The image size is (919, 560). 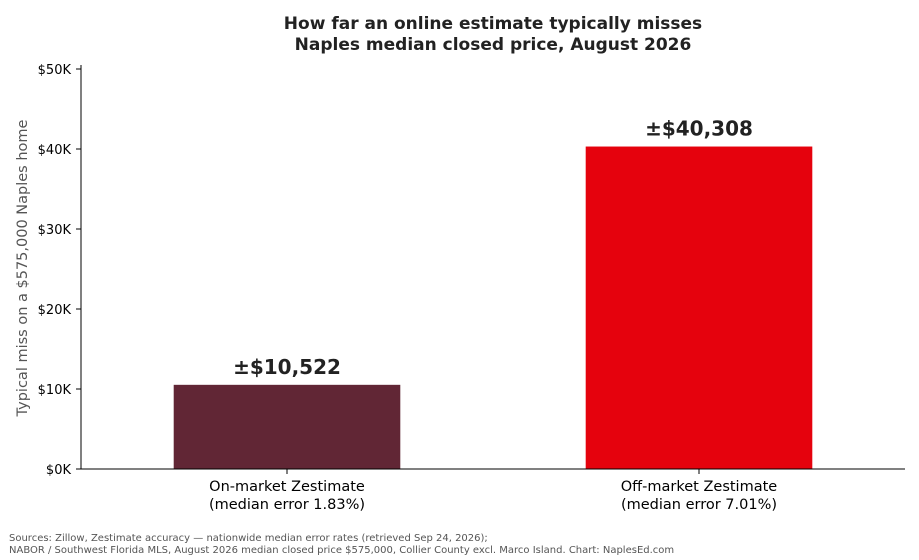 What do you see at coordinates (699, 129) in the screenshot?
I see `bar-data-label: ±$40,308` at bounding box center [699, 129].